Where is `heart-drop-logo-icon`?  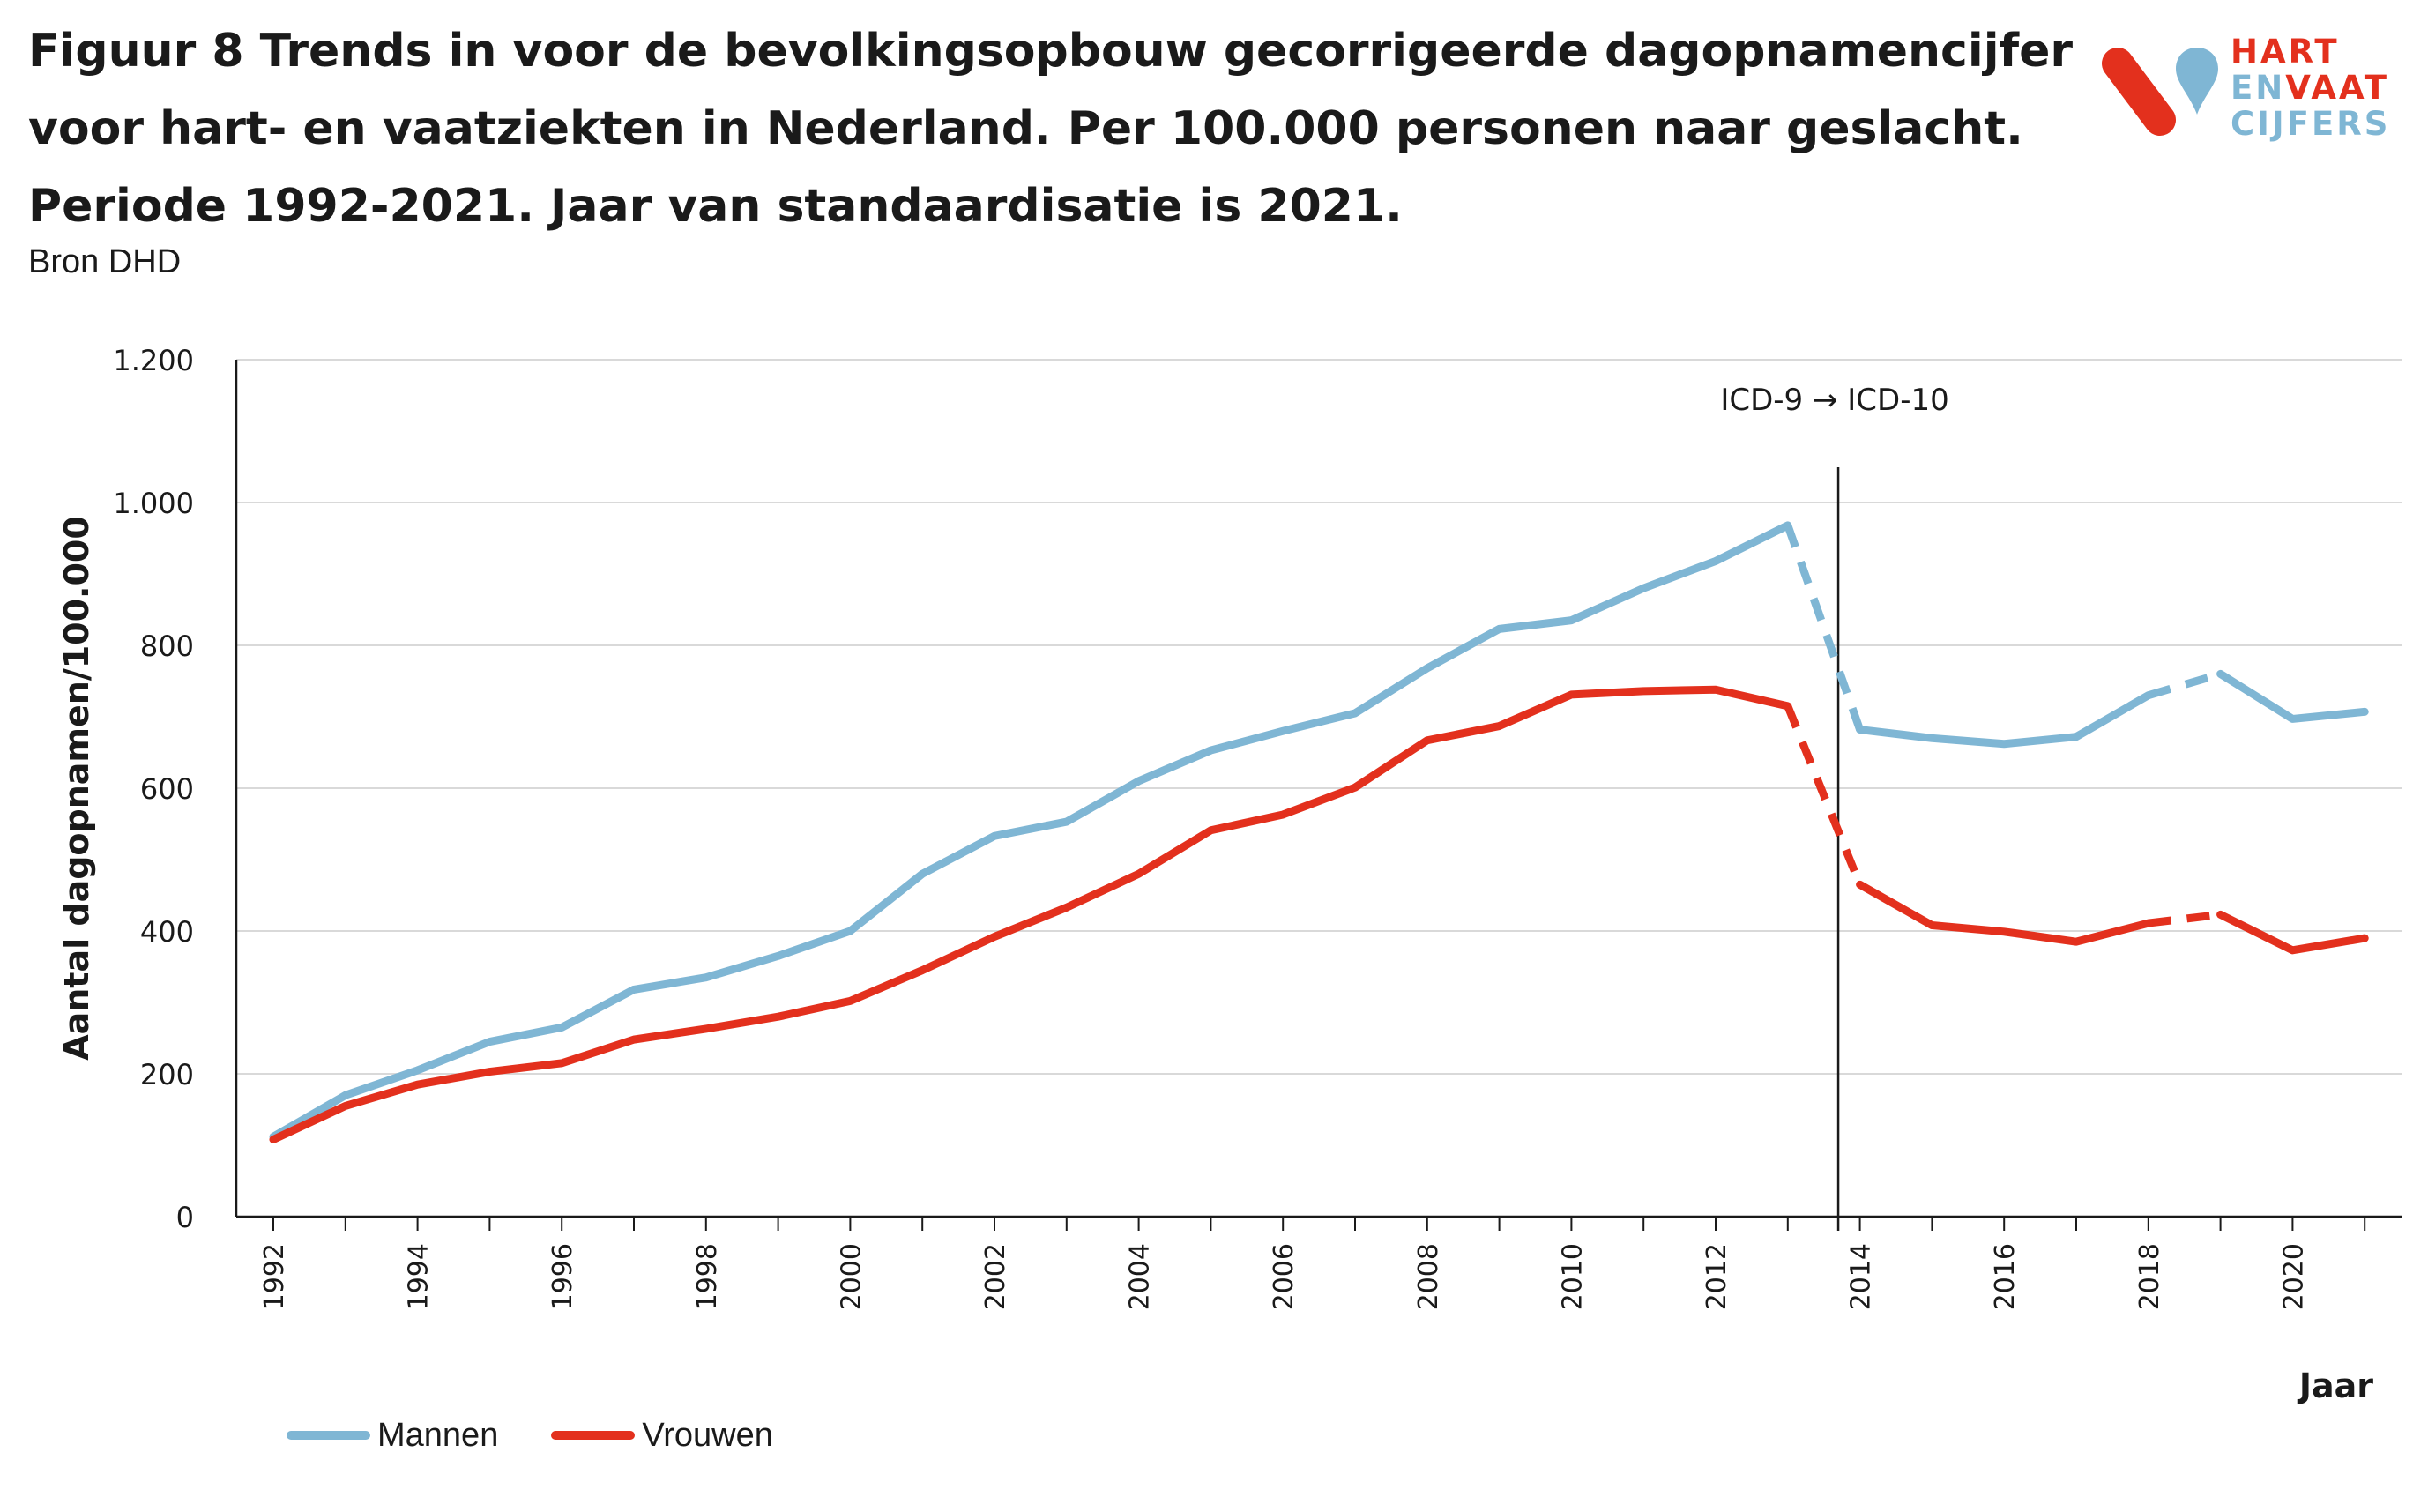
heart-drop-logo-icon is located at coordinates (2160, 92).